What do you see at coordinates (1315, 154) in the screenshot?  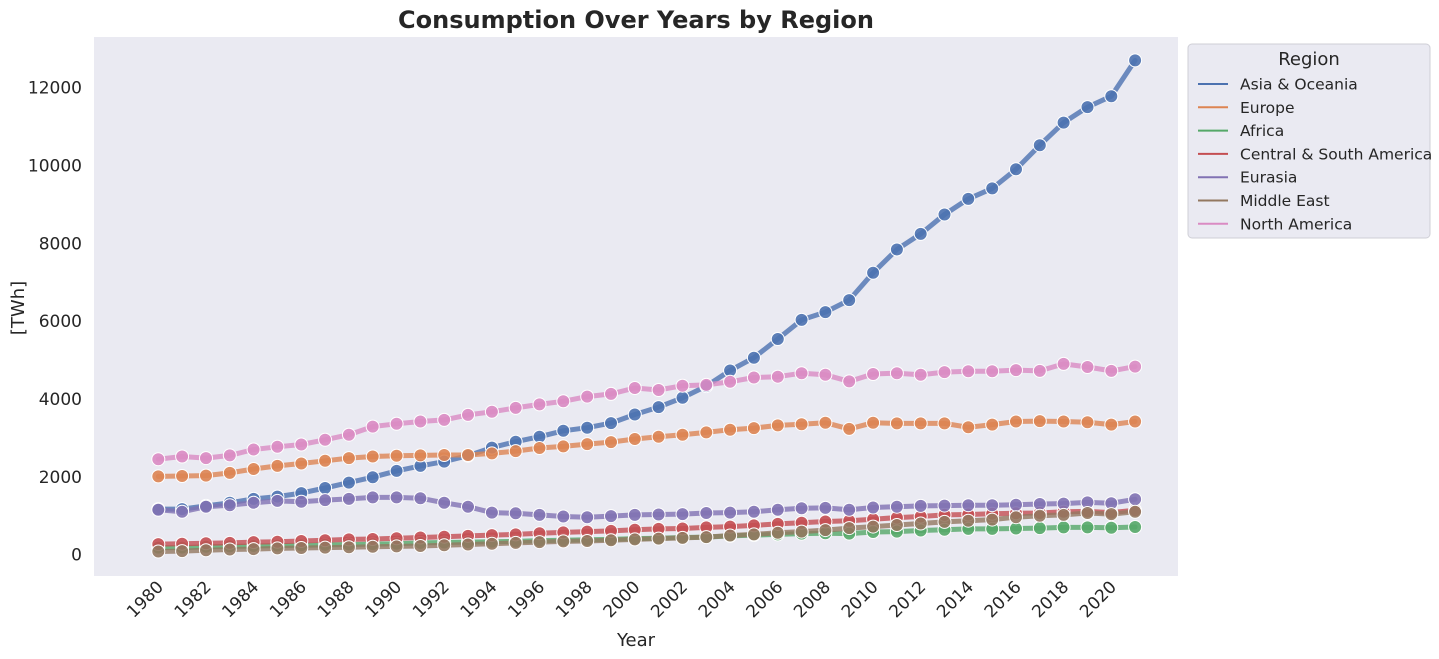 I see `legend-item: Central & South America` at bounding box center [1315, 154].